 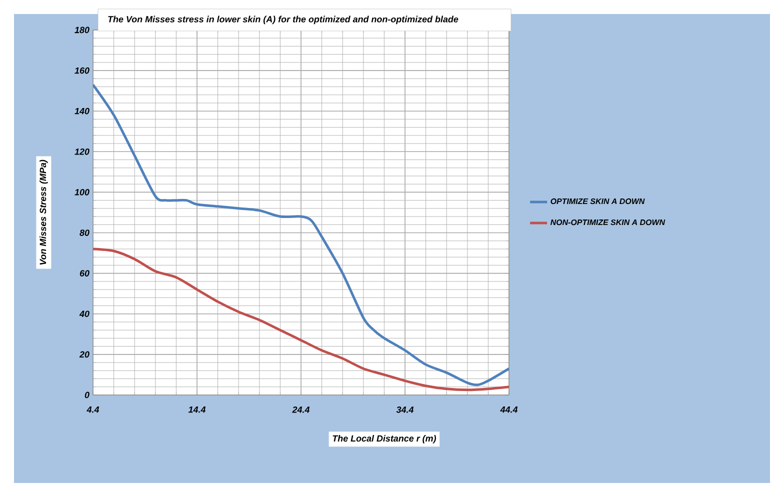 I want to click on x-tick-label: 34.4, so click(x=405, y=409).